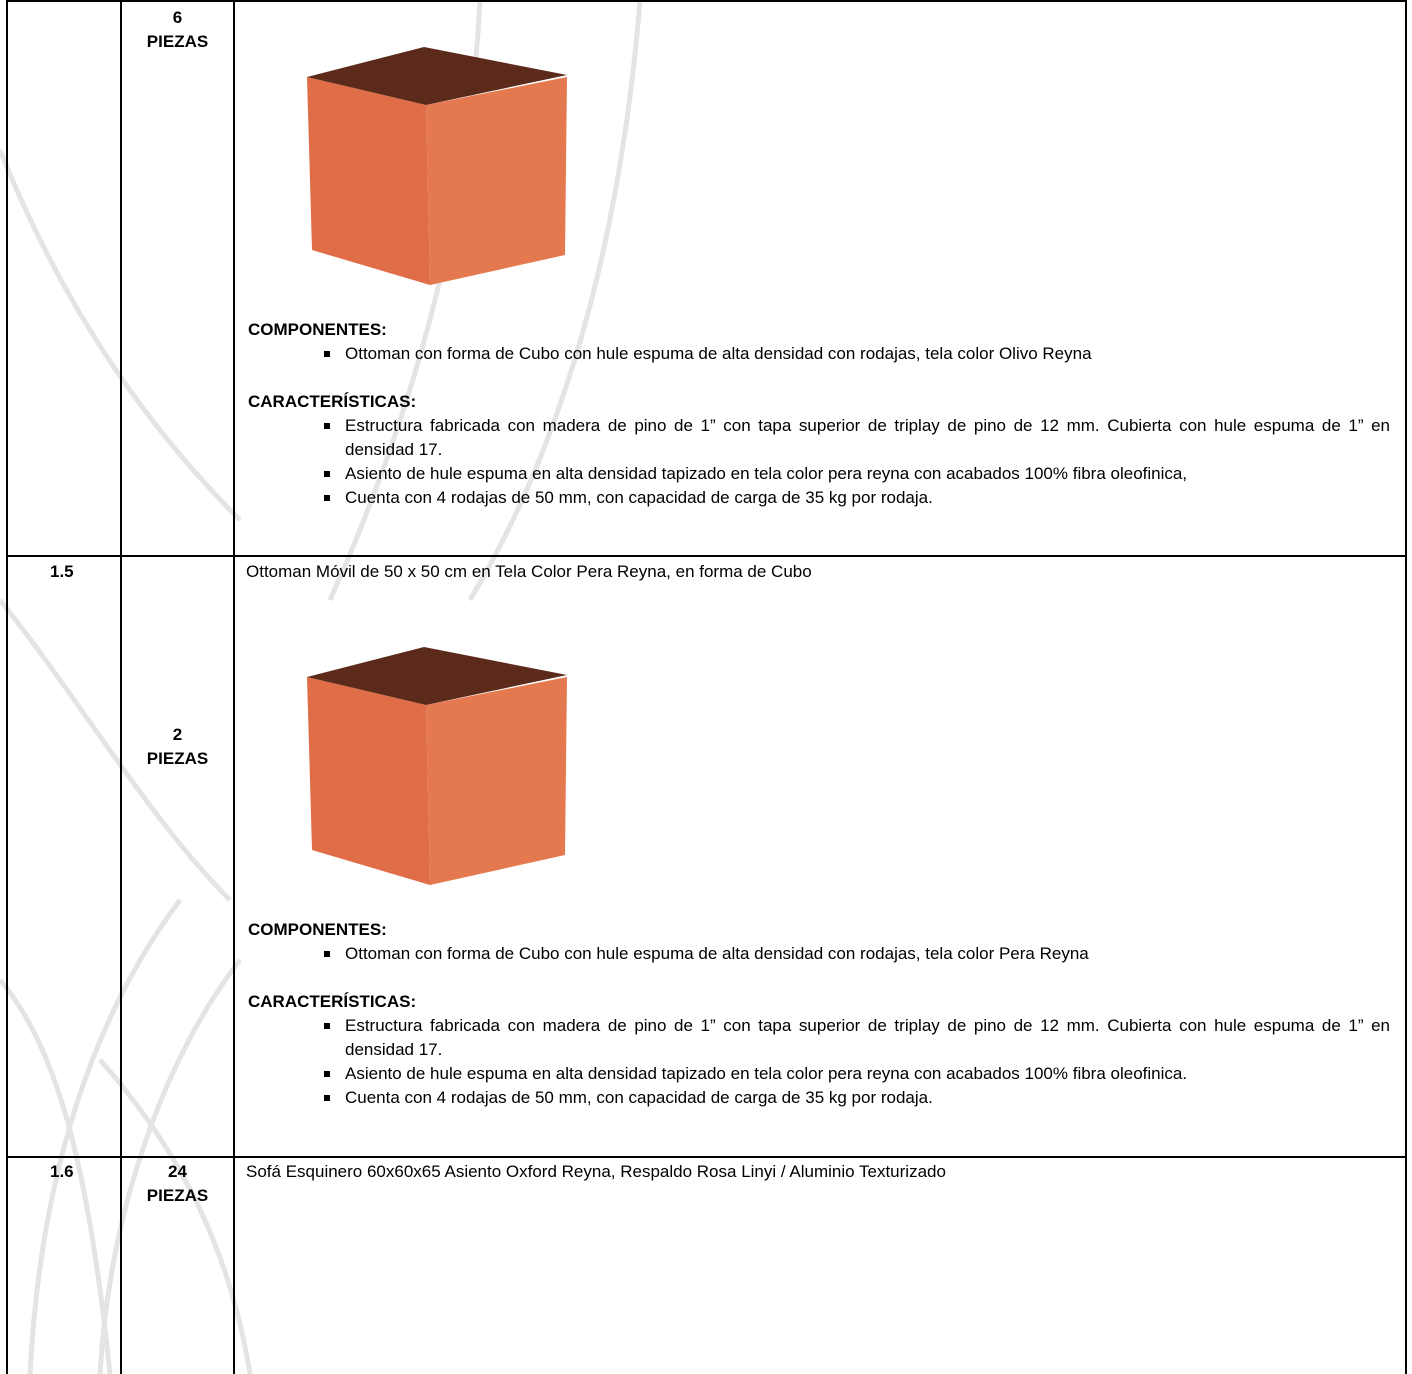  What do you see at coordinates (62, 1171) in the screenshot?
I see `item-number: 1.6` at bounding box center [62, 1171].